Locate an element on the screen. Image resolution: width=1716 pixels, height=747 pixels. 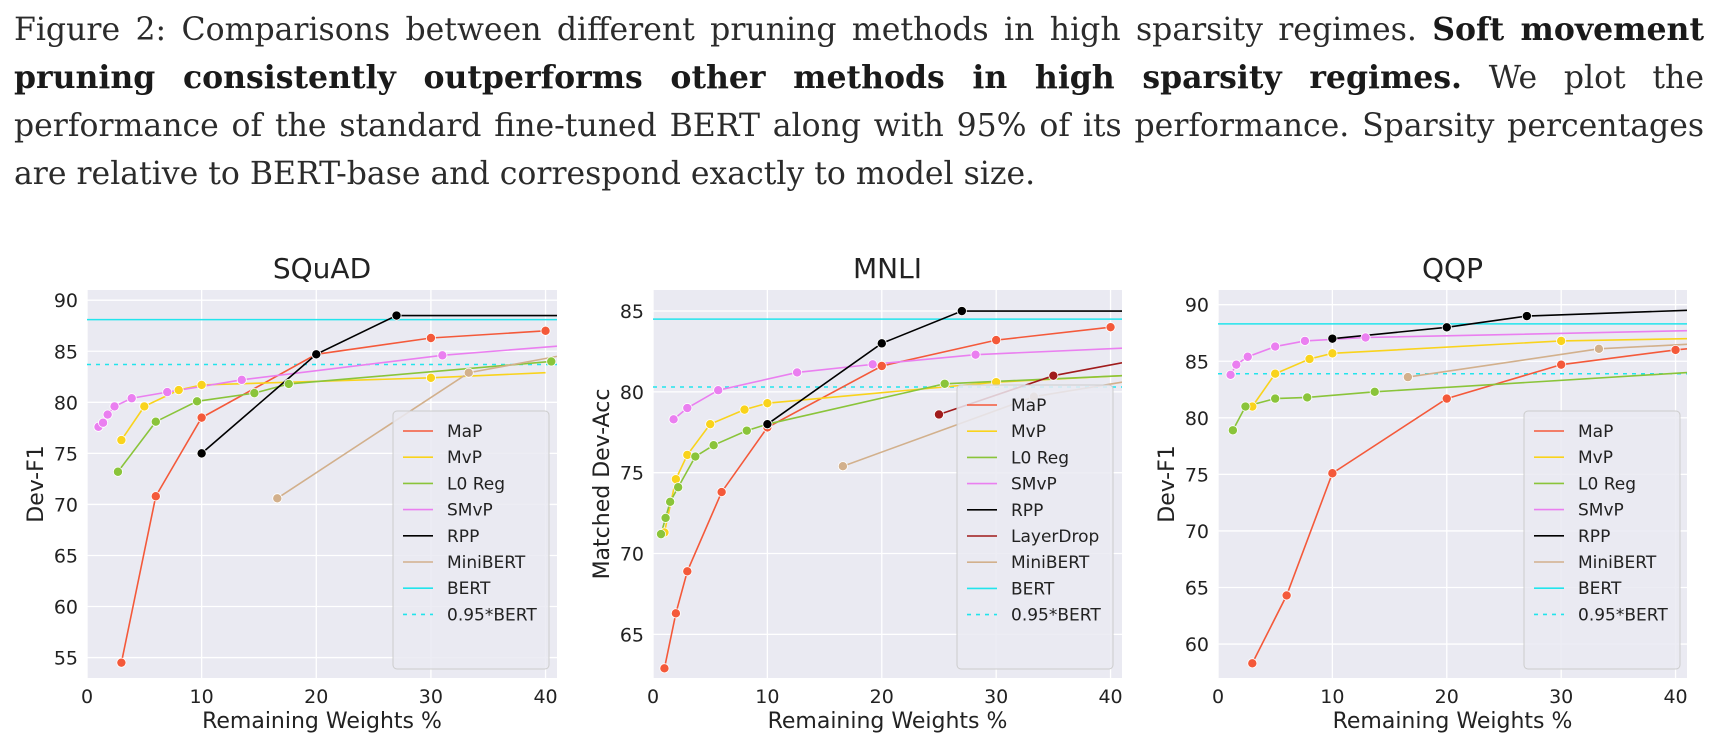
data-point-layerdrop is located at coordinates (938, 414).